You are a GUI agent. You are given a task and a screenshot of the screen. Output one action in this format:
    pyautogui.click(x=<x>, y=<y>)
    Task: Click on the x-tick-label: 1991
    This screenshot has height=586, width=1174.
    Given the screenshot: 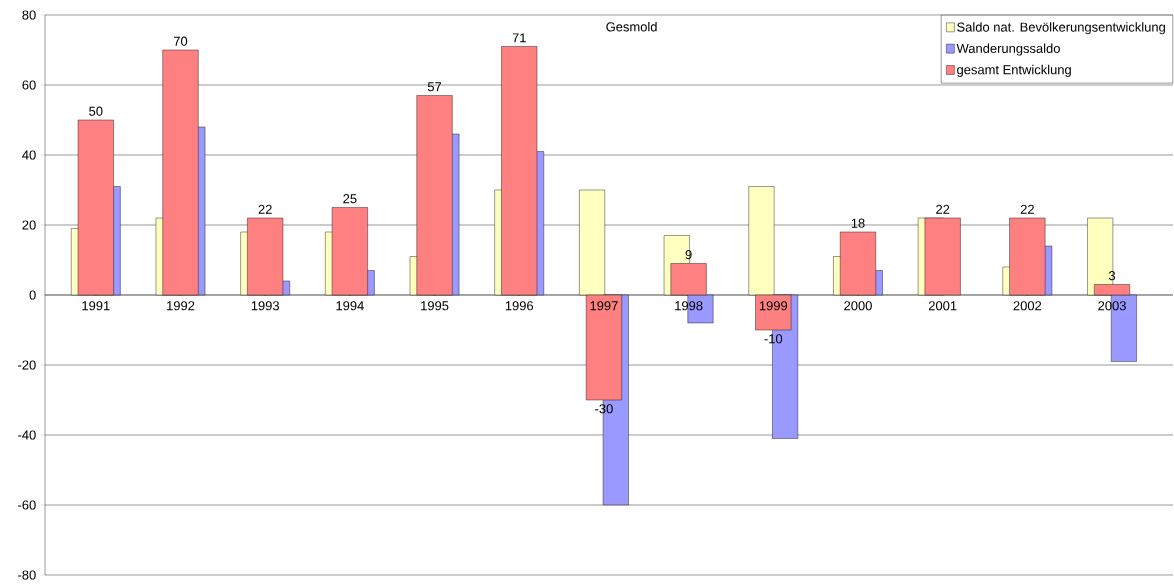 What is the action you would take?
    pyautogui.click(x=96, y=306)
    